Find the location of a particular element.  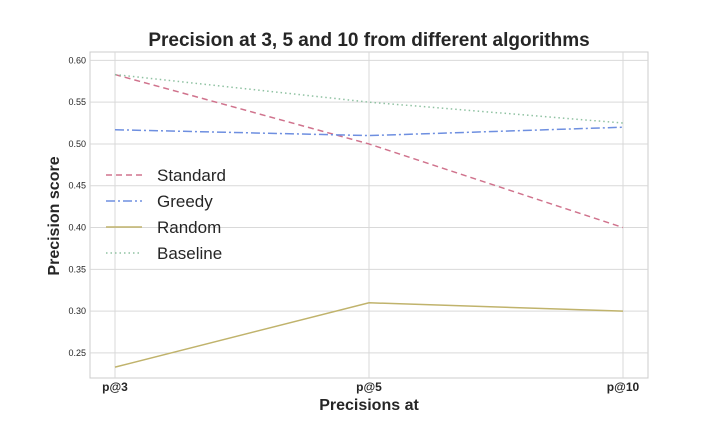

x-axis-label: Precisions at is located at coordinates (369, 405).